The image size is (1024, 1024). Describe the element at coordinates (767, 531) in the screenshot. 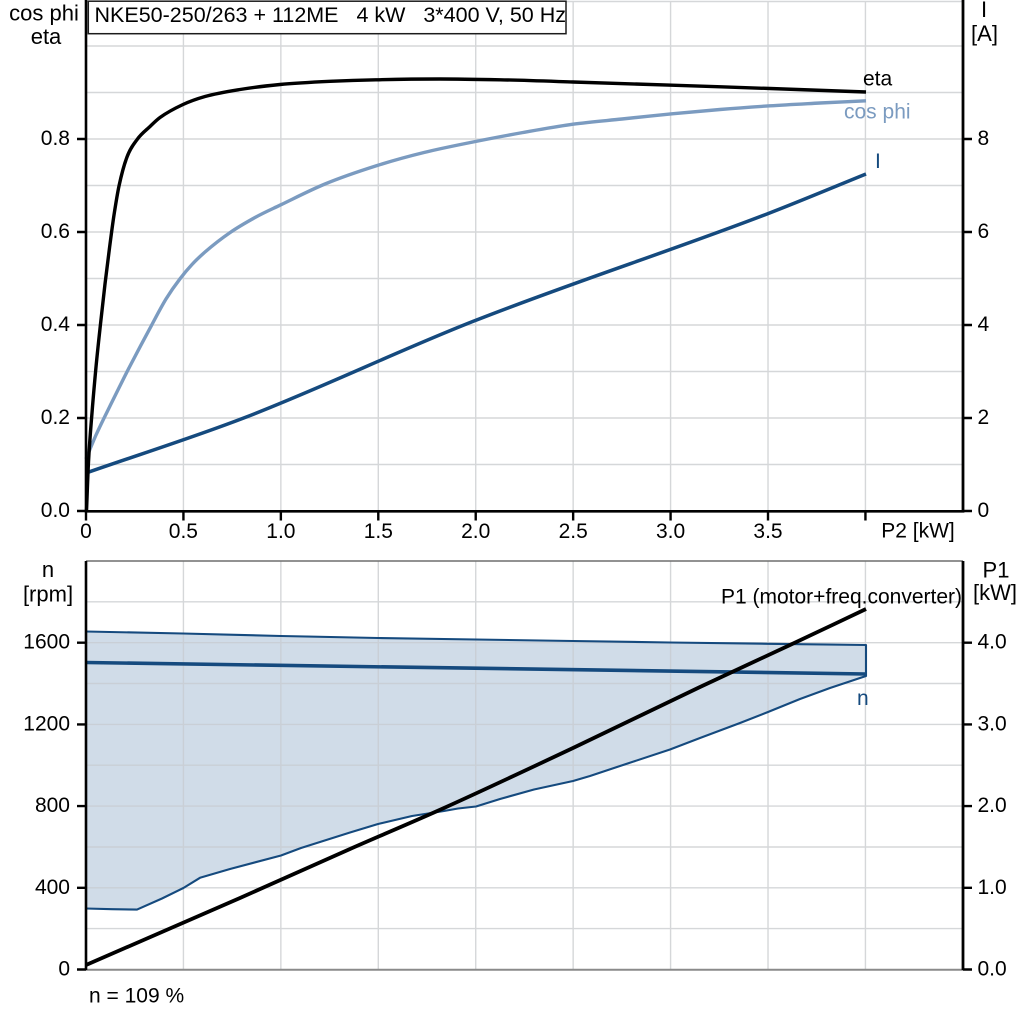

I see `svg-text: 3.5` at that location.